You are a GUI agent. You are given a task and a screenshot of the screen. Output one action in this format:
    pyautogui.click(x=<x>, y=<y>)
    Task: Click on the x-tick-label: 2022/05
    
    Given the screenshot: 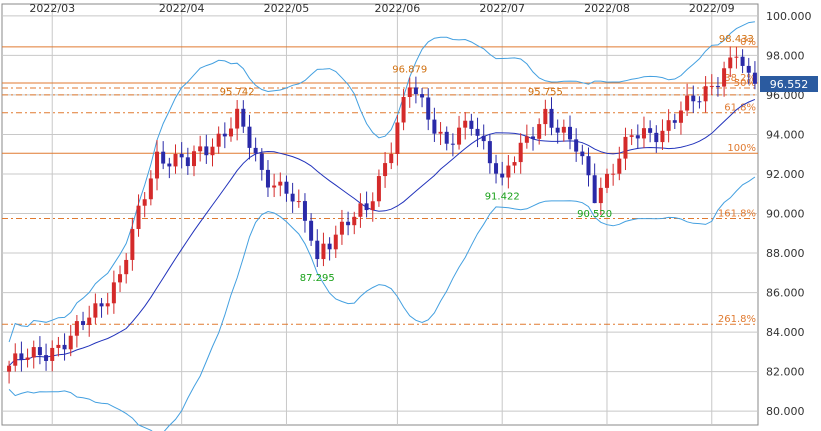 What is the action you would take?
    pyautogui.click(x=287, y=8)
    